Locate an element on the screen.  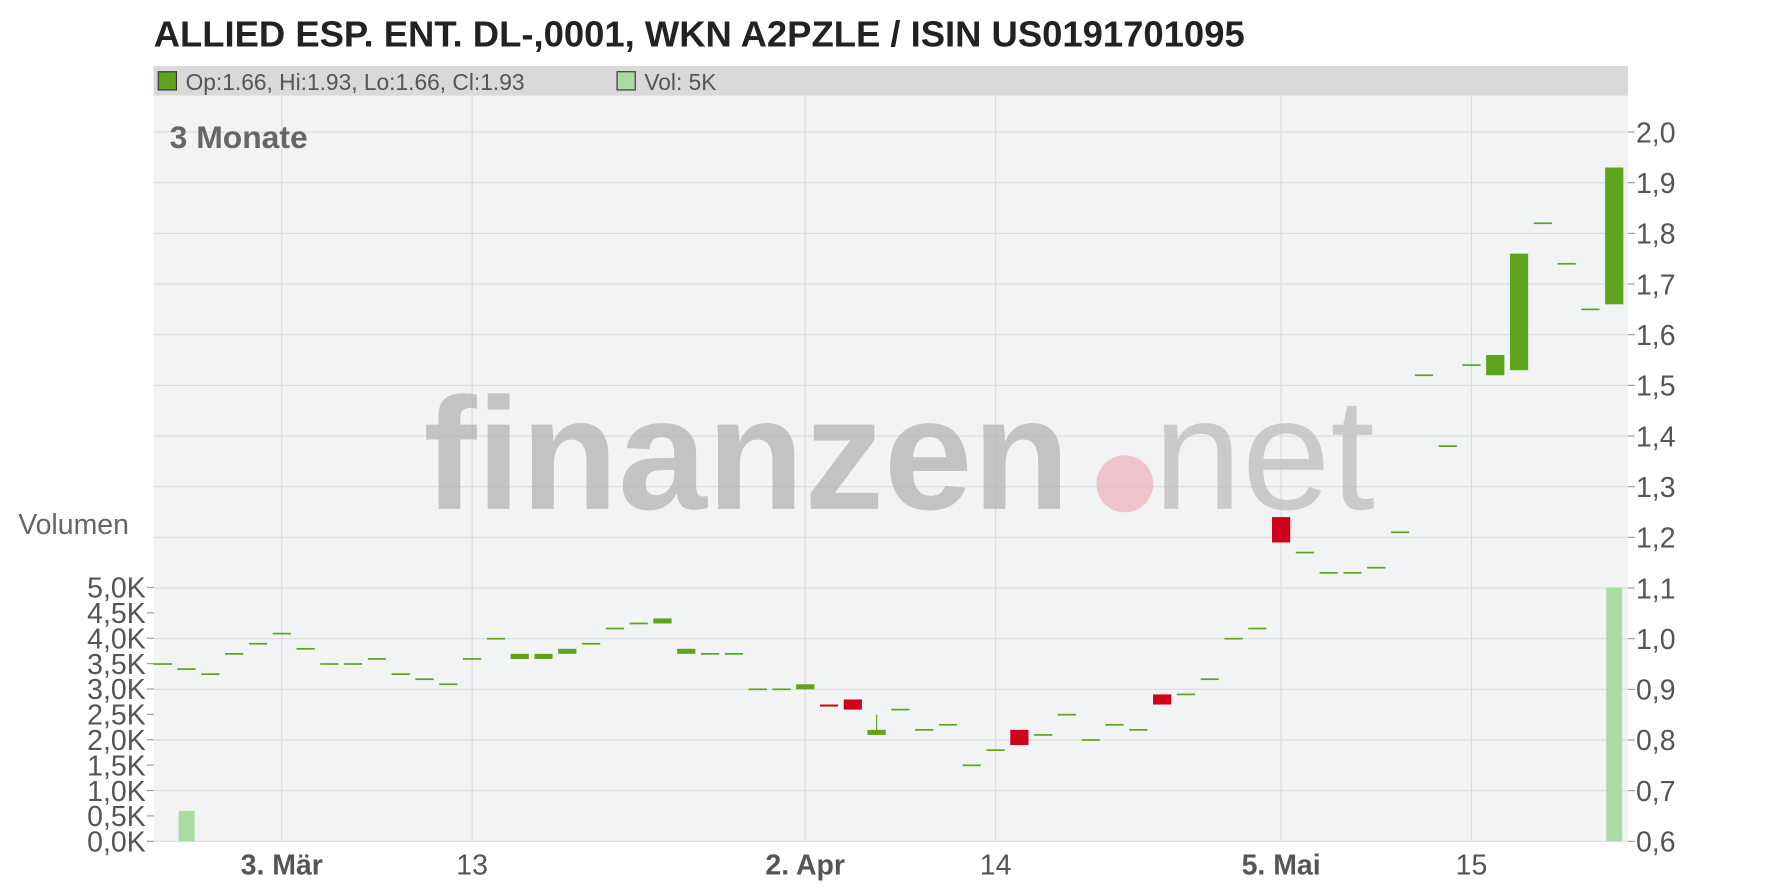
x-tick-label: 13 is located at coordinates (472, 865).